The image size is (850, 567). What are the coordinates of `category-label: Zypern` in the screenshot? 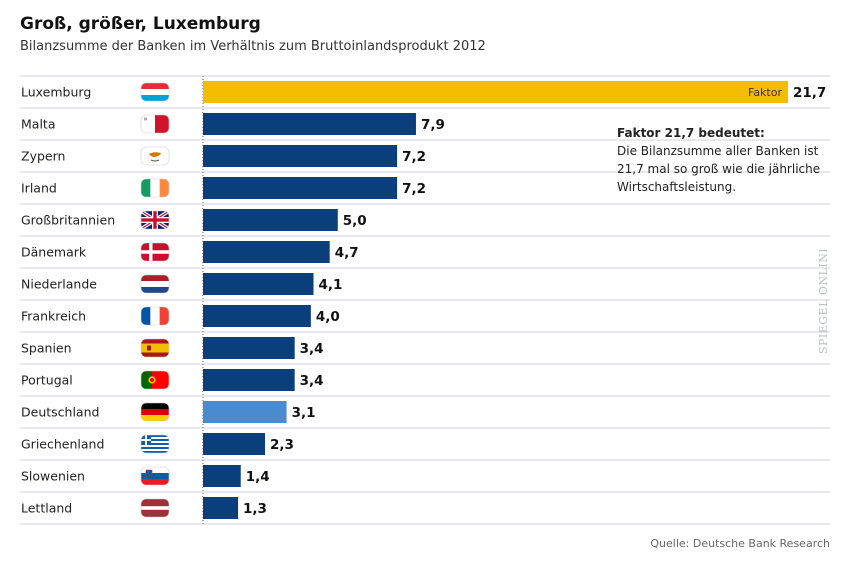 It's located at (43, 156).